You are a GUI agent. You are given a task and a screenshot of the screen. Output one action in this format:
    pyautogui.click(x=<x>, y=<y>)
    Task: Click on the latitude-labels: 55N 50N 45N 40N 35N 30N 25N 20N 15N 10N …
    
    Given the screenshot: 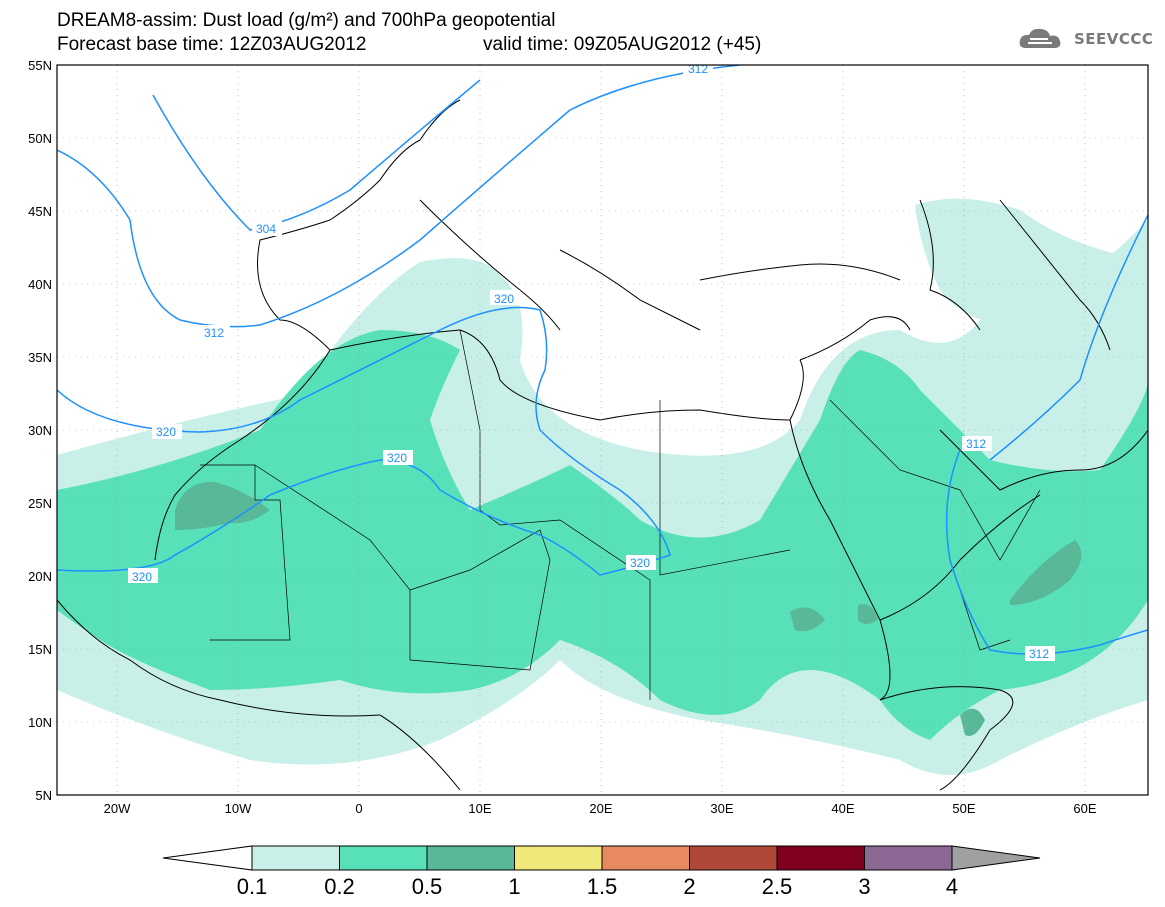 What is the action you would take?
    pyautogui.click(x=40, y=430)
    